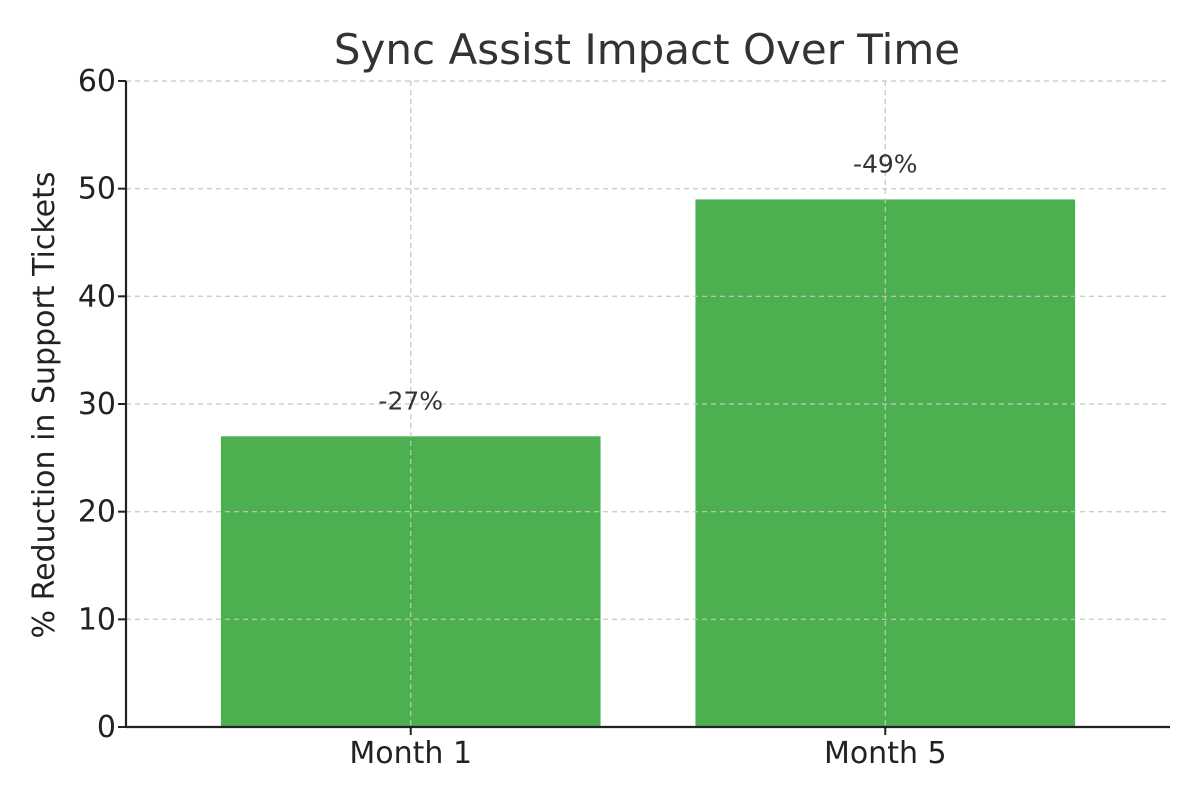 The image size is (1200, 800). I want to click on data-label: -49%, so click(885, 163).